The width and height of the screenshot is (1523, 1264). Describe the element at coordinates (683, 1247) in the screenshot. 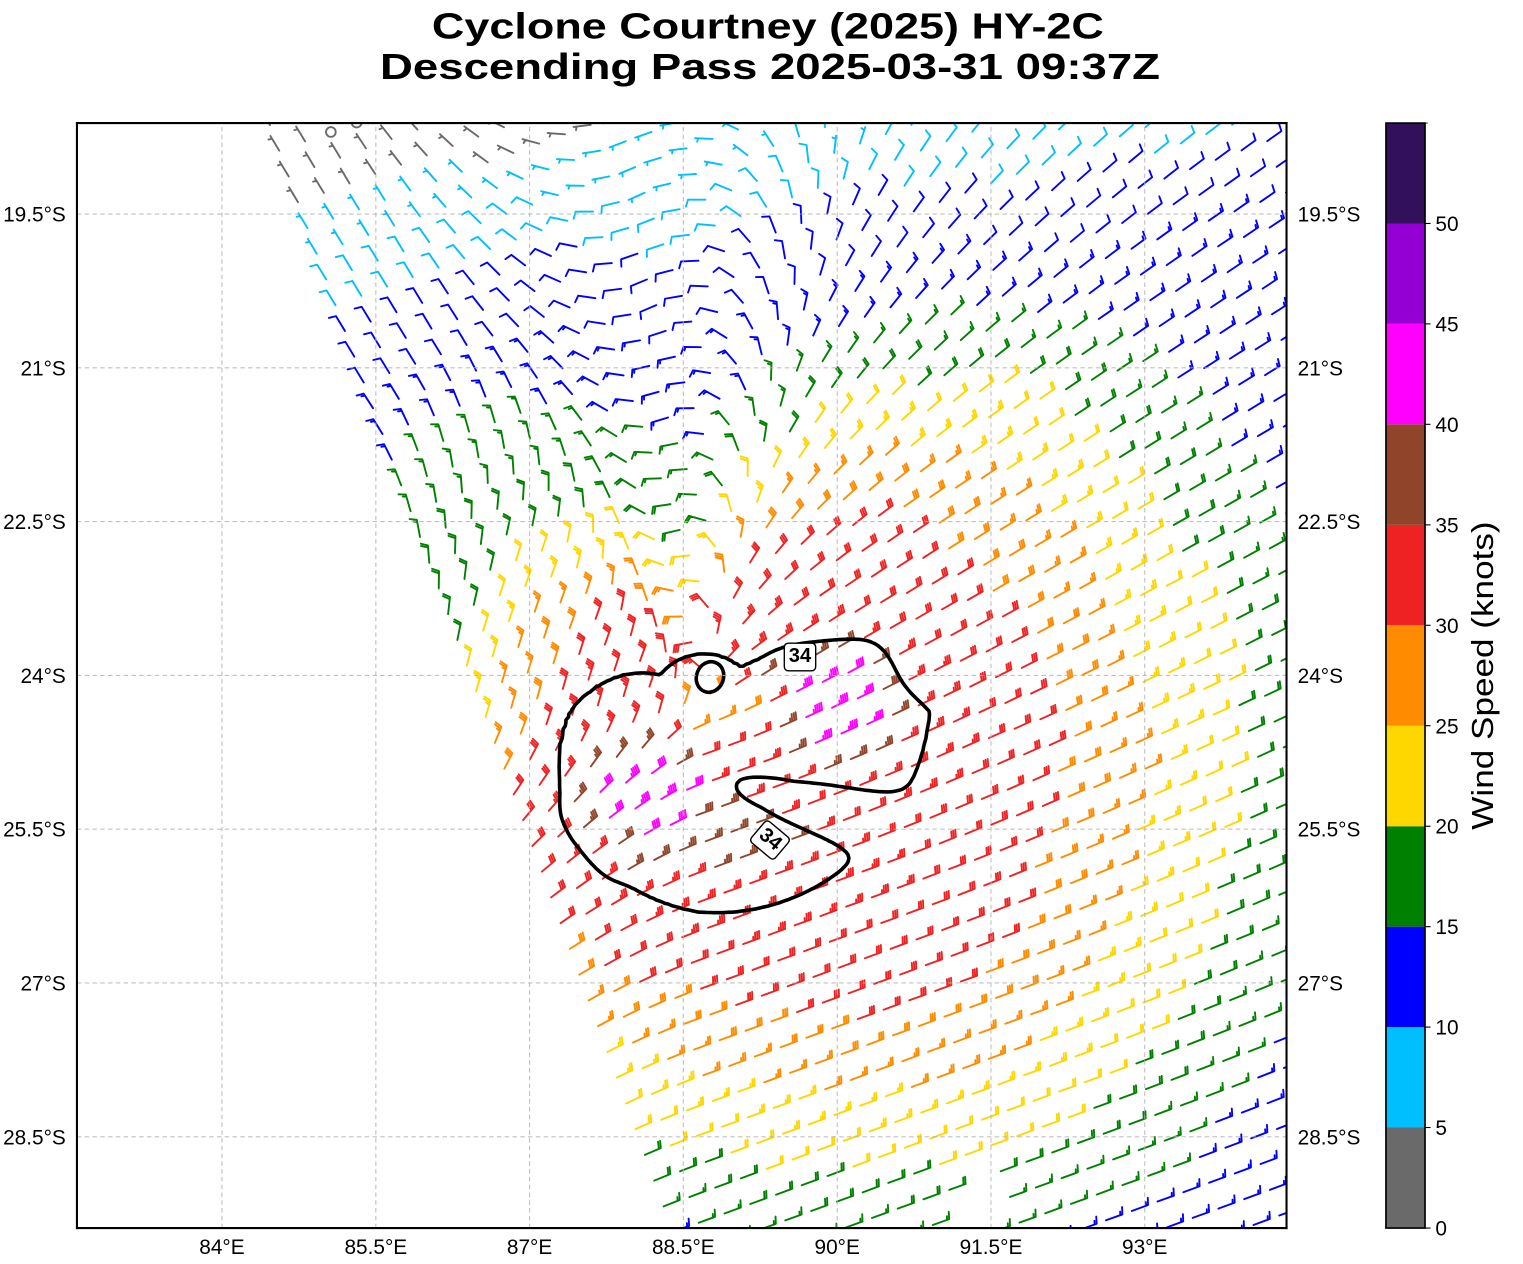

I see `svg-text: 88.5°E` at that location.